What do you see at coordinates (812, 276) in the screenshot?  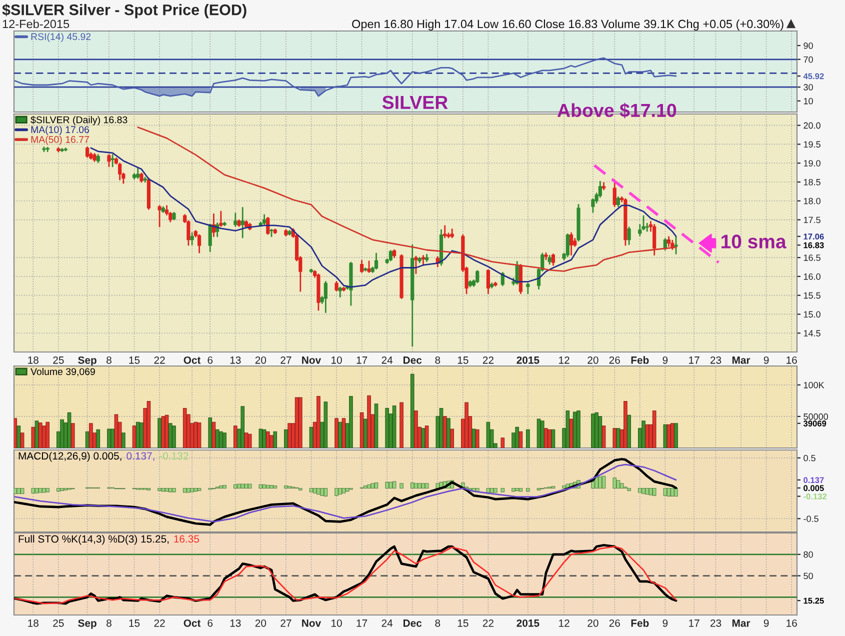 I see `y-tick-label: 16.0` at bounding box center [812, 276].